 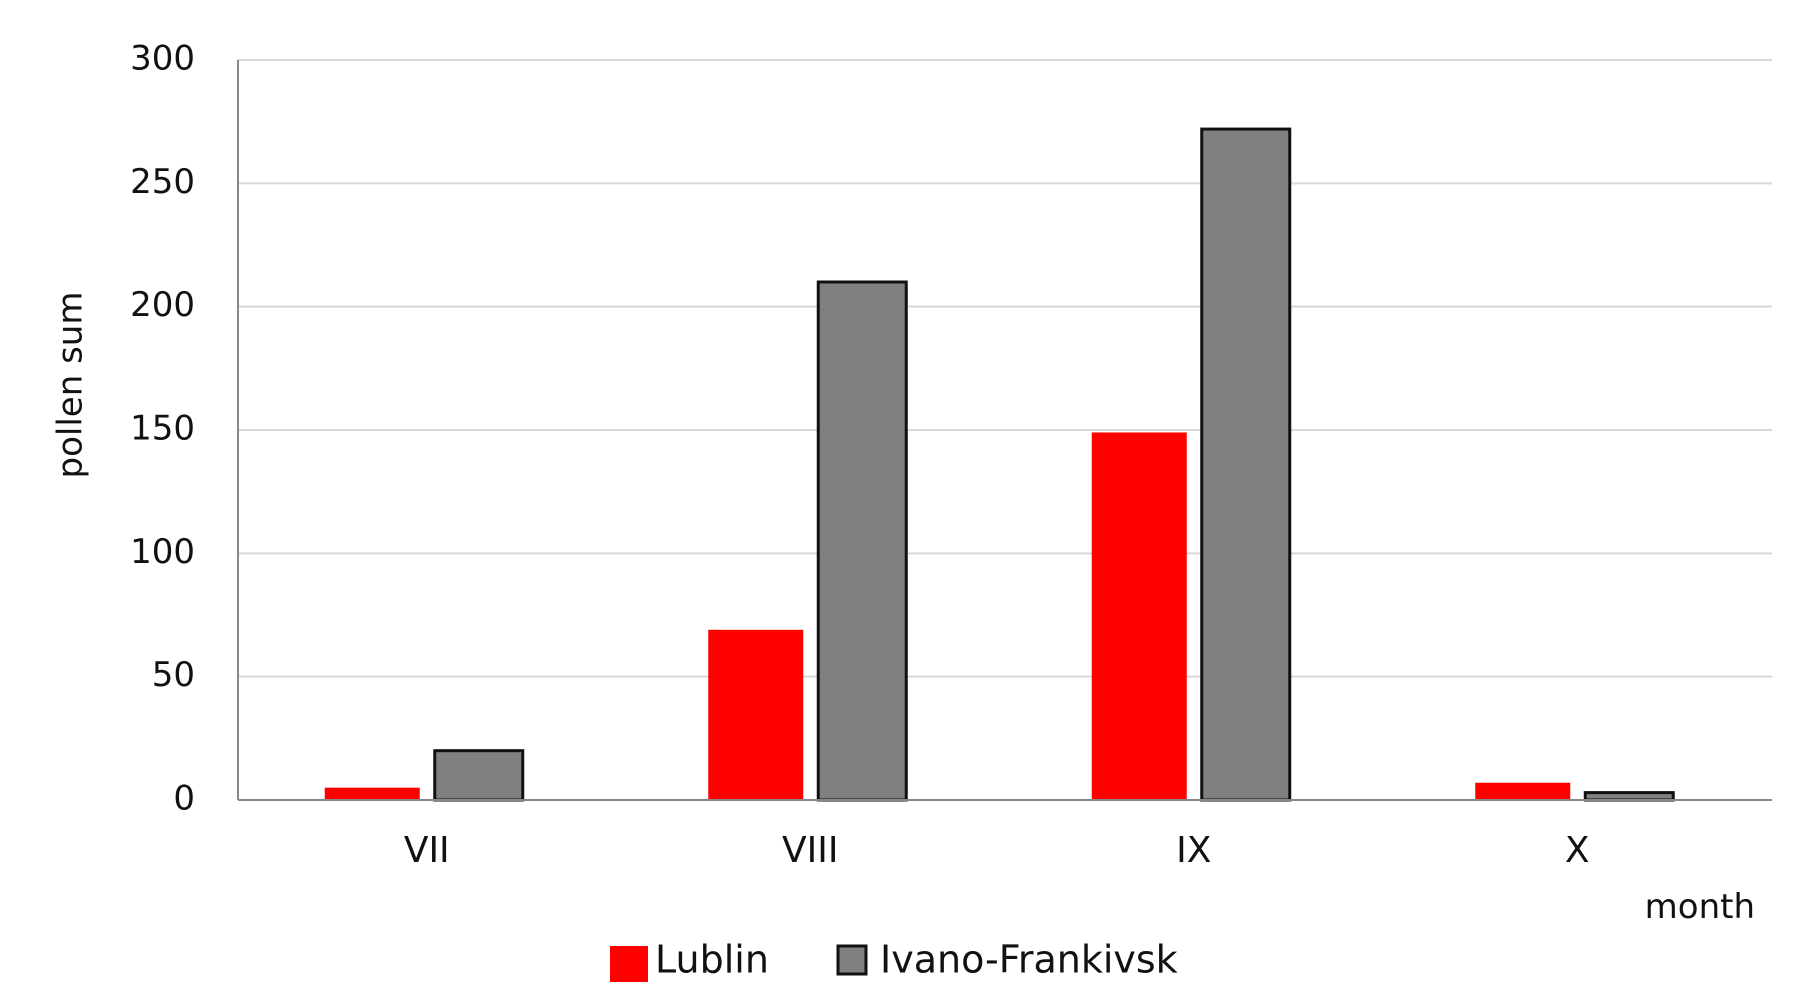 I want to click on y-tick-label: 300, so click(x=162, y=59).